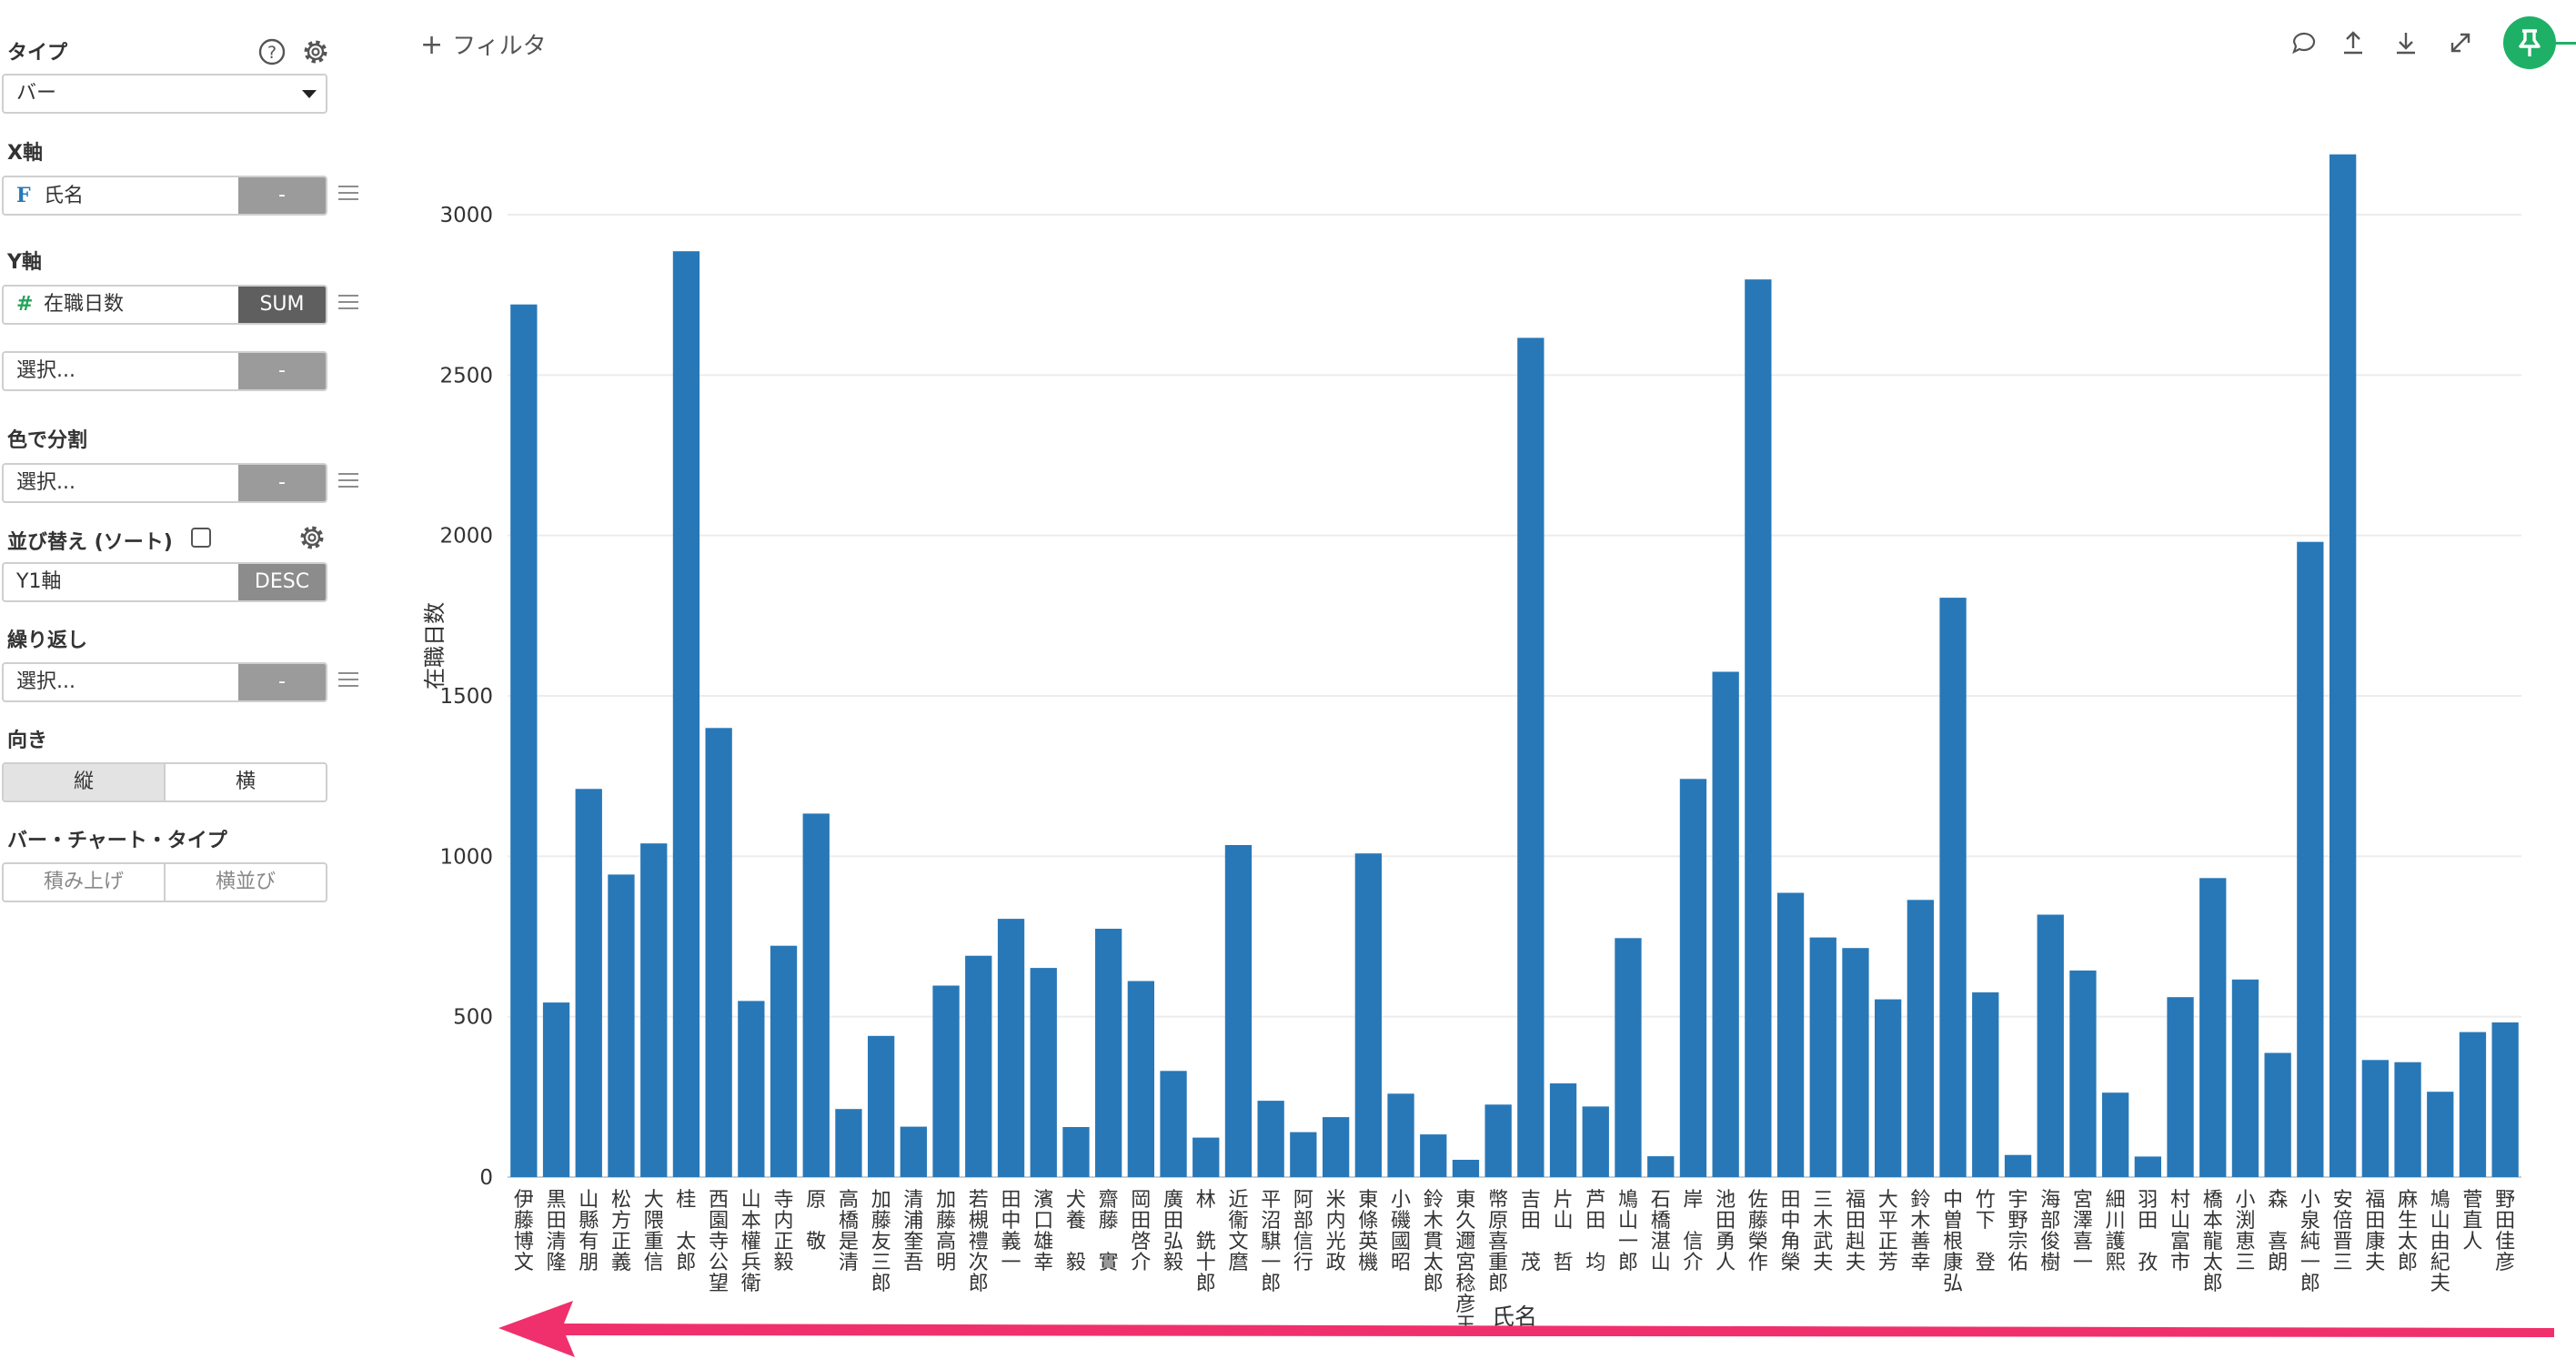 This screenshot has height=1359, width=2576. I want to click on chart-type-select: バー, so click(164, 94).